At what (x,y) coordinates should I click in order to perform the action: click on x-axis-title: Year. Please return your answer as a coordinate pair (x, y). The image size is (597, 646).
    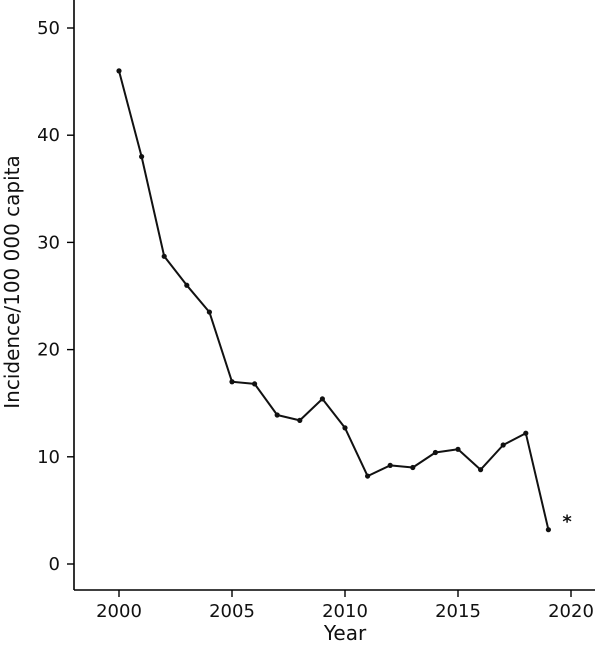
    Looking at the image, I should click on (345, 633).